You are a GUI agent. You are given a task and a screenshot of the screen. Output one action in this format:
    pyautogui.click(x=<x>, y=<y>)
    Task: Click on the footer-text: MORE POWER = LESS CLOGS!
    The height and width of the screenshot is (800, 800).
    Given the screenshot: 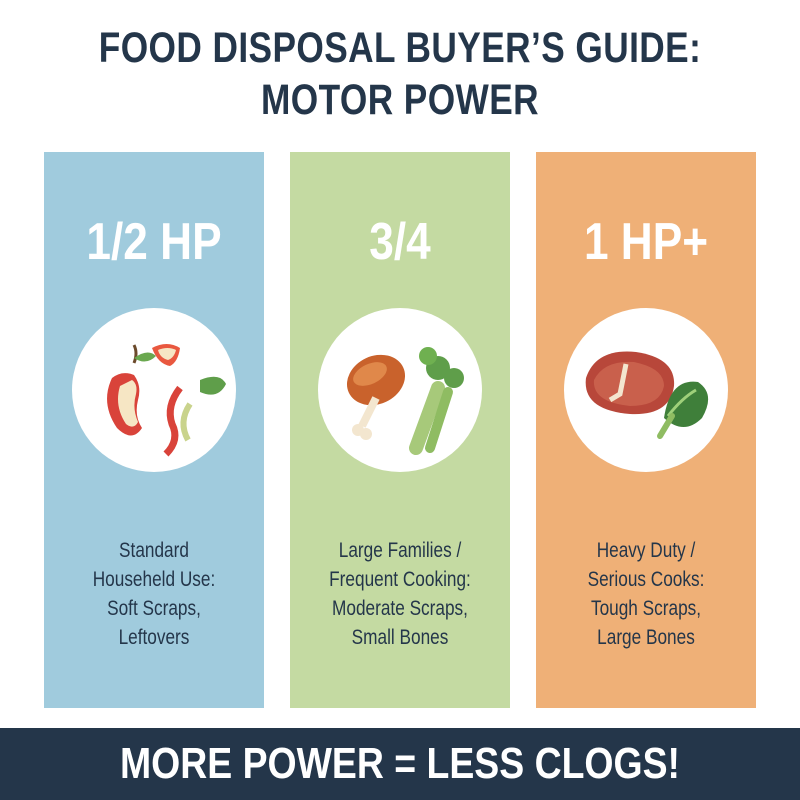 What is the action you would take?
    pyautogui.click(x=400, y=763)
    